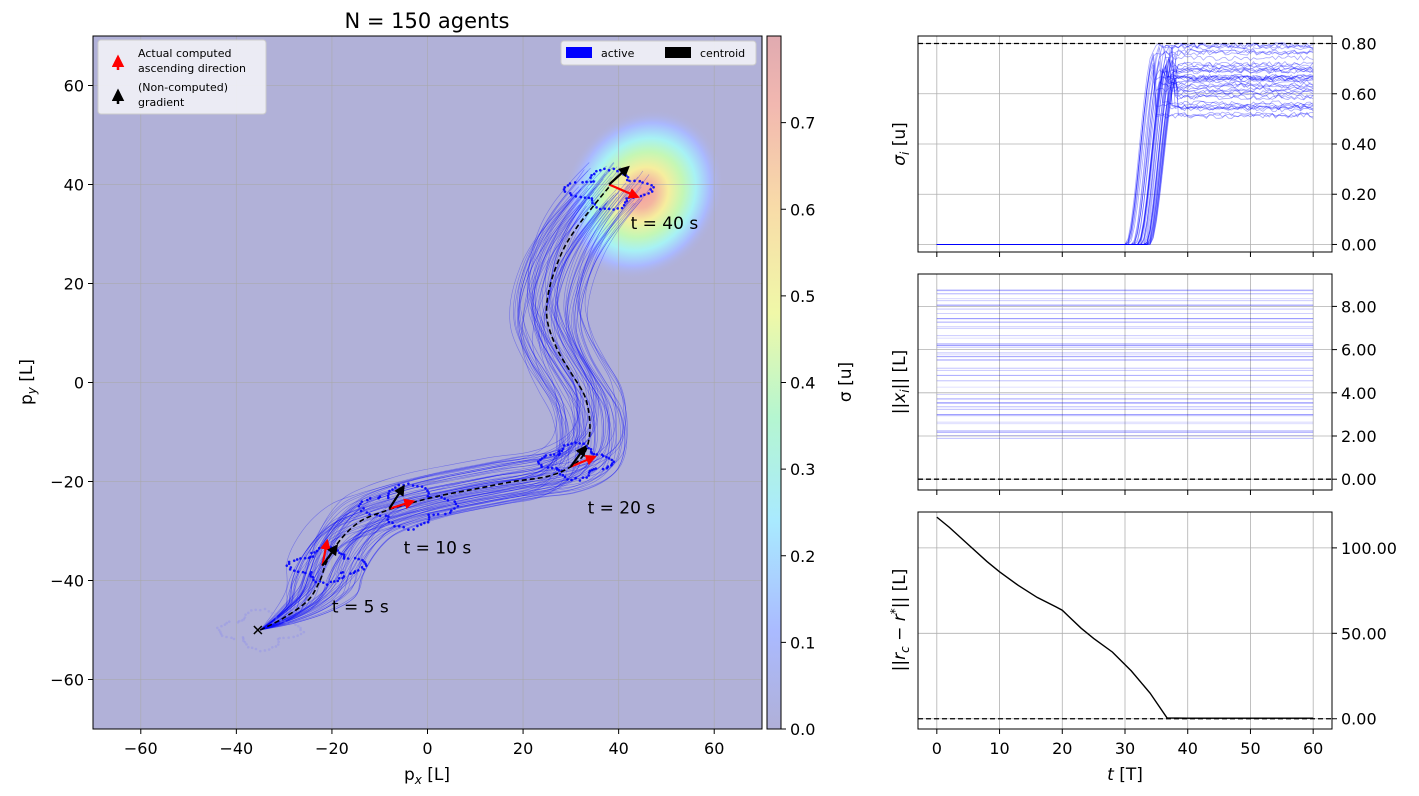 This screenshot has width=1419, height=796. What do you see at coordinates (901, 144) in the screenshot?
I see `sigma-ylabel: σi [u]` at bounding box center [901, 144].